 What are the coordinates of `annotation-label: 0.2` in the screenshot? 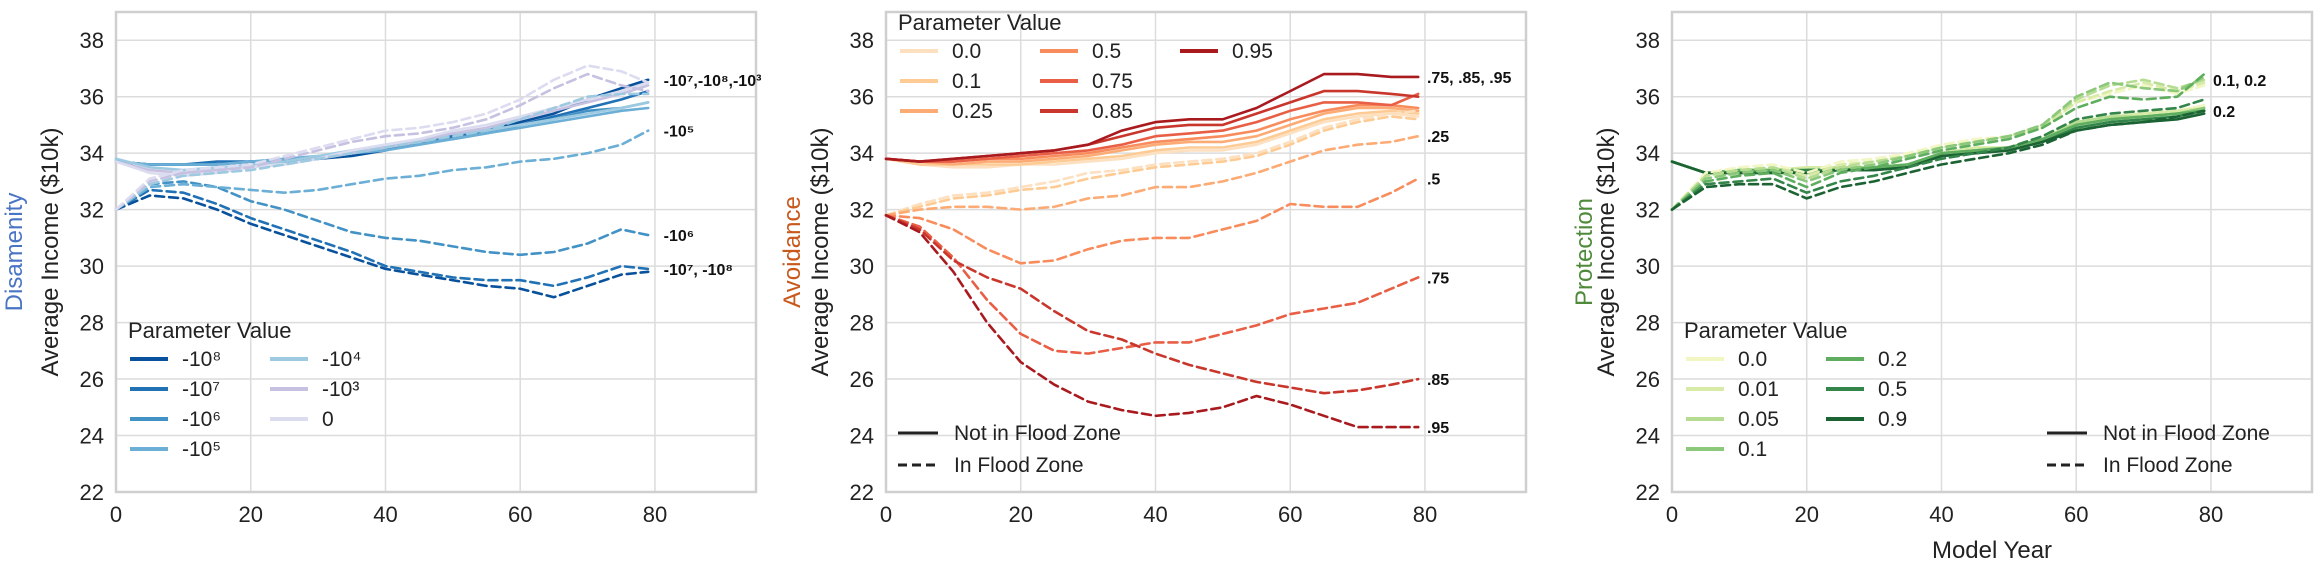 It's located at (2224, 112).